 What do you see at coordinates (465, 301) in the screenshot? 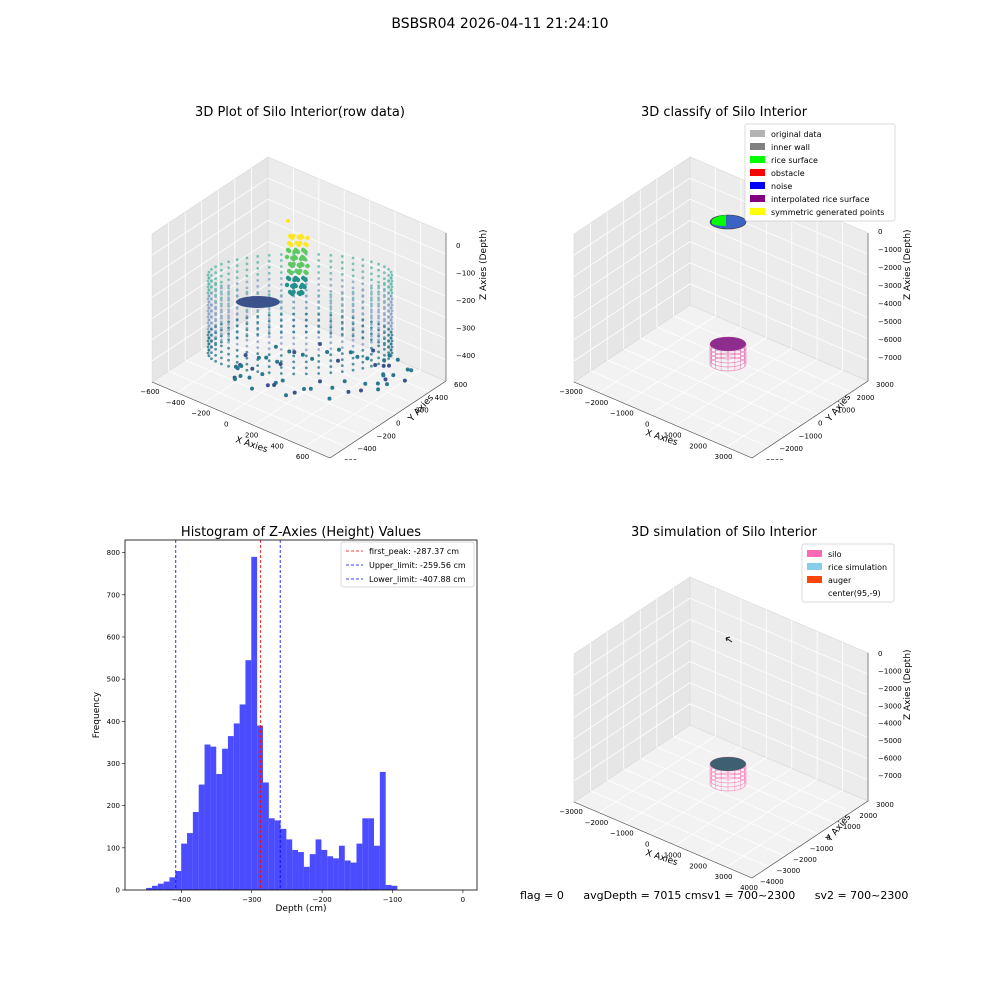
I see `raw-z-ticks: −400 −300 −200 −100 0` at bounding box center [465, 301].